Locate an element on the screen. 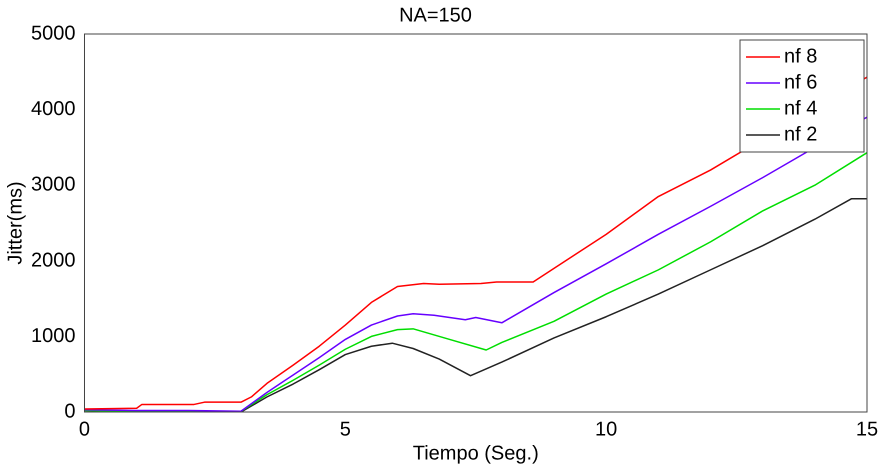 Image resolution: width=881 pixels, height=466 pixels. legend-label: nf 4 is located at coordinates (801, 109).